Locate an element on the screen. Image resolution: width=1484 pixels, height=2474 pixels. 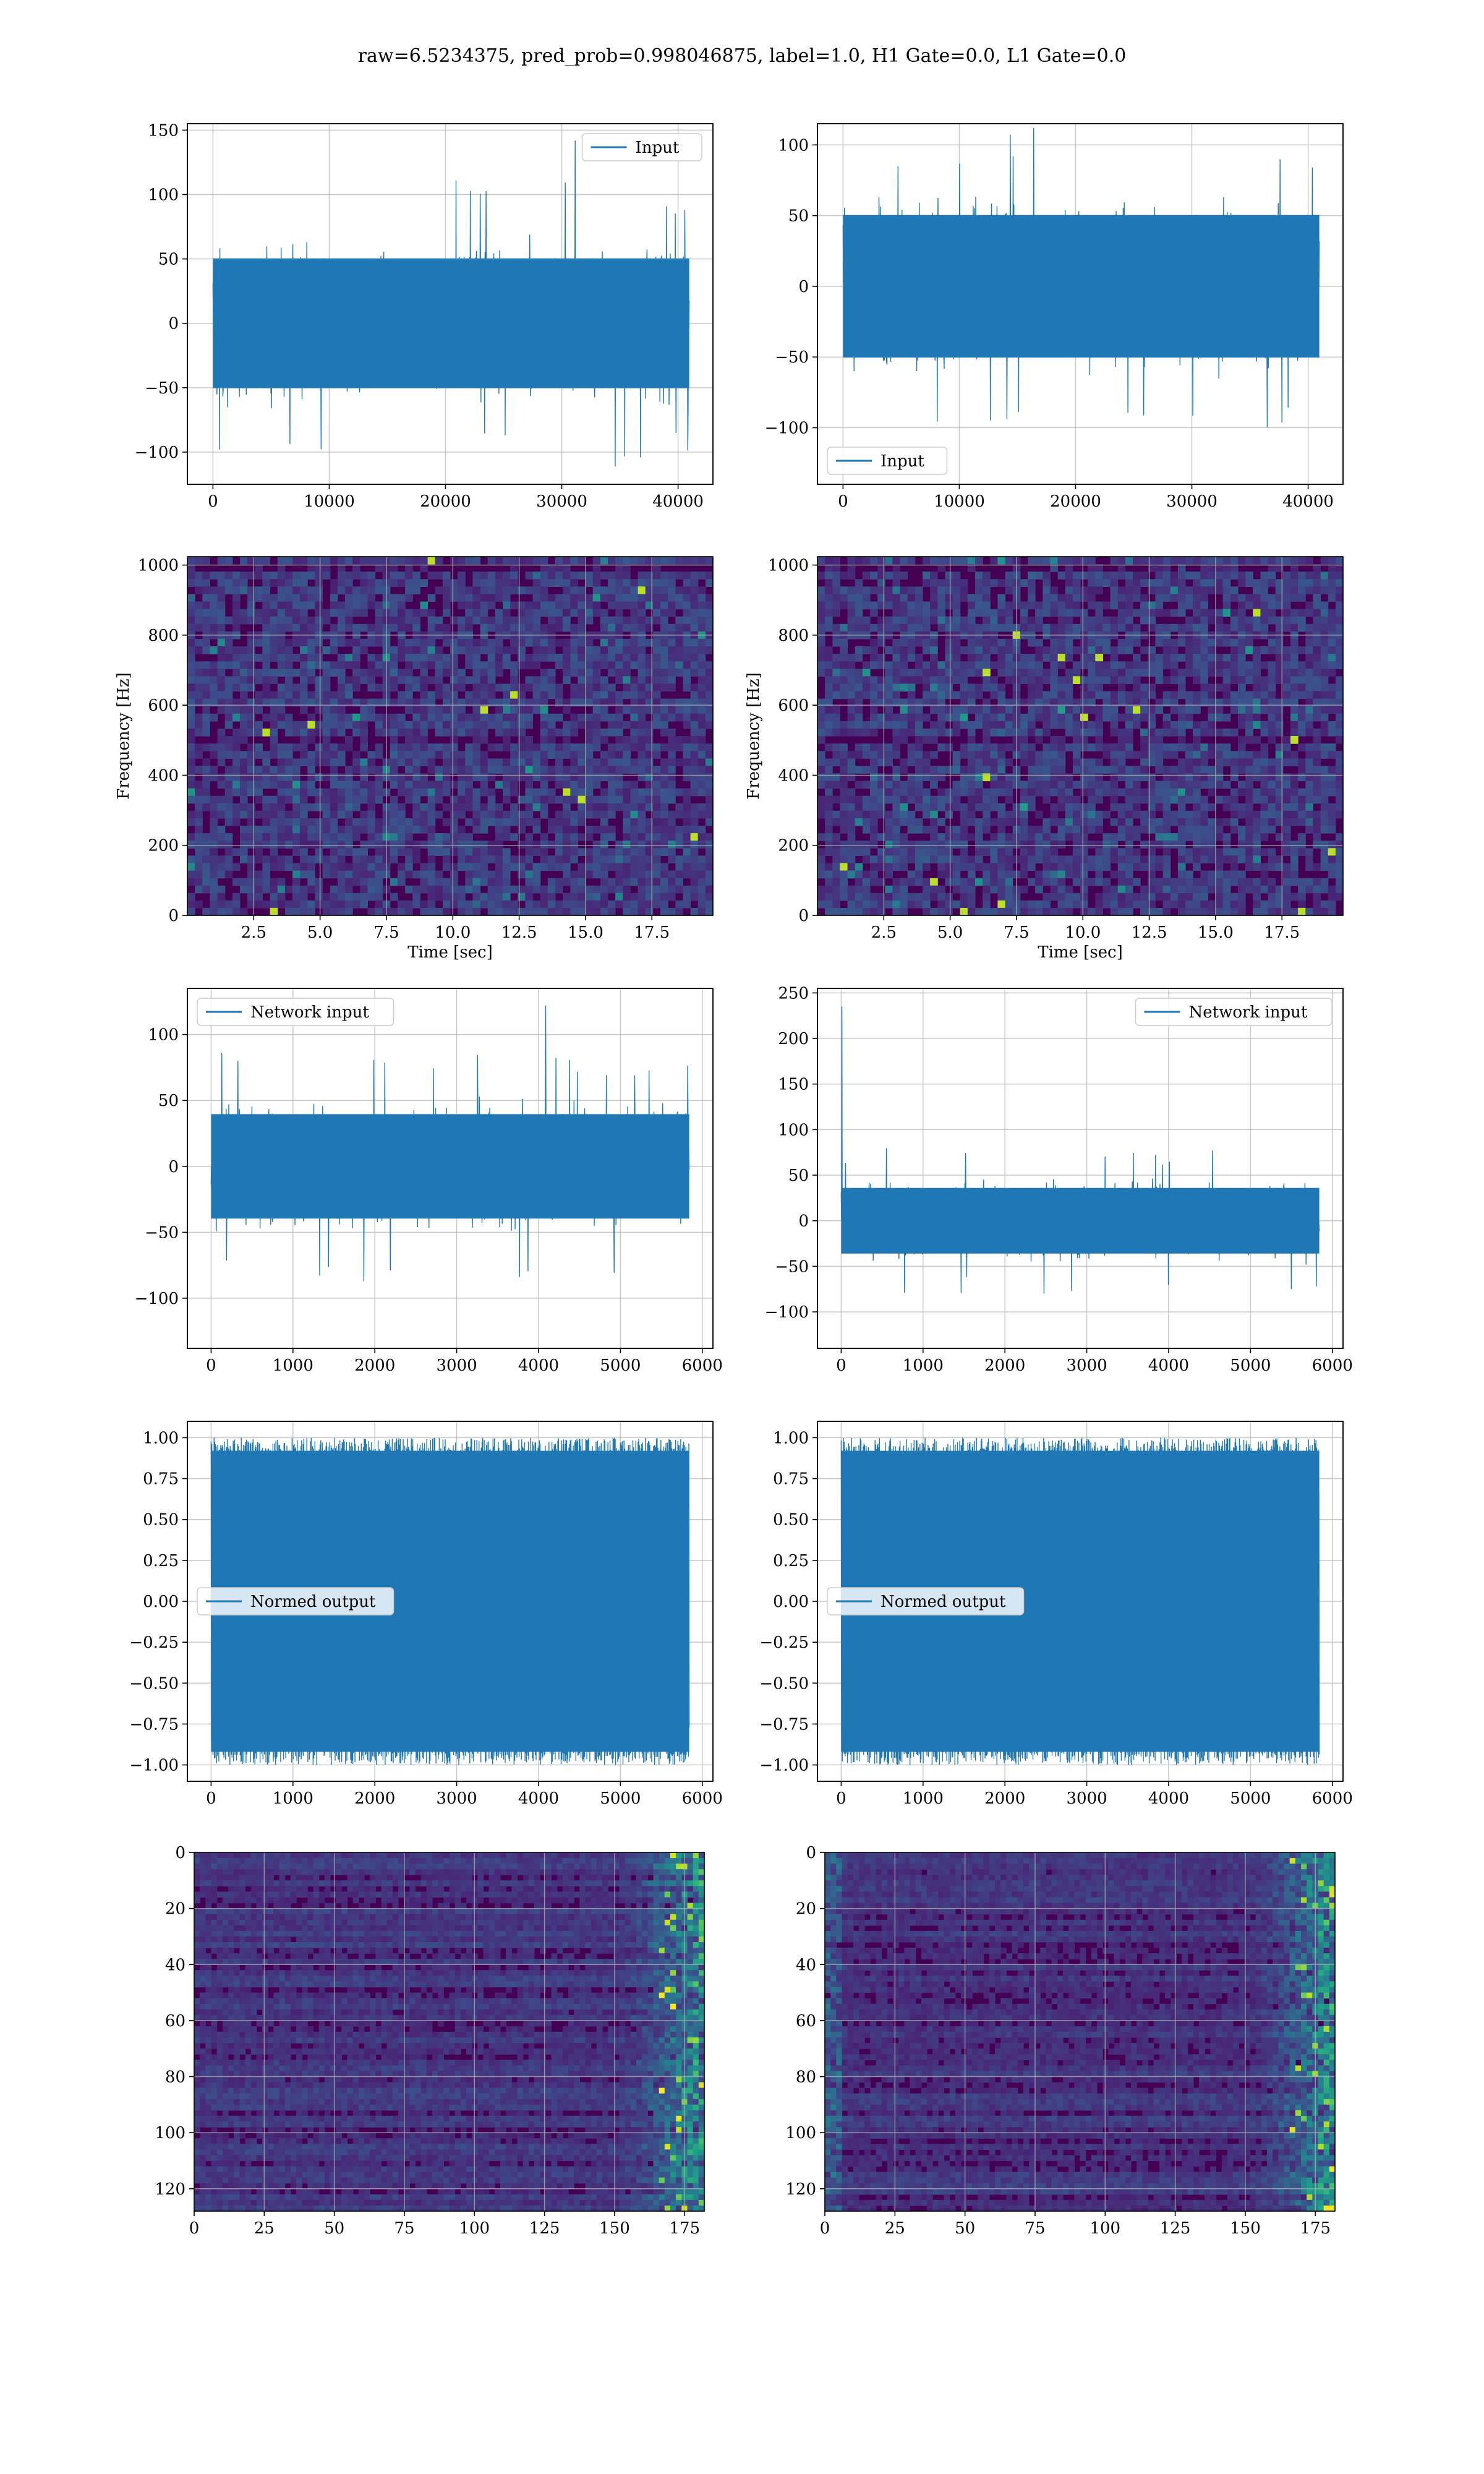
y-axis-label: Frequency [Hz] is located at coordinates (123, 736).